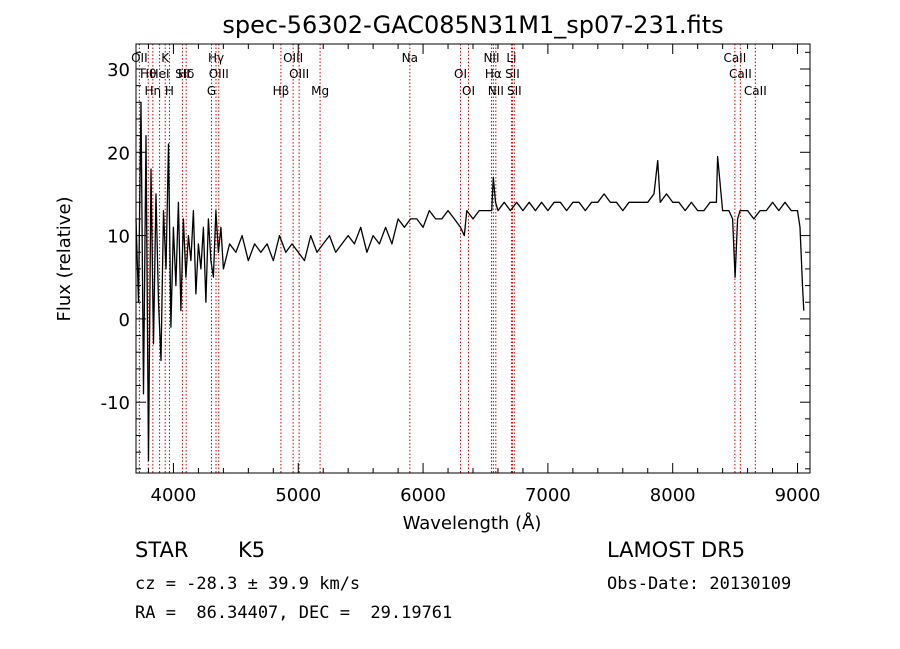 The height and width of the screenshot is (649, 900). Describe the element at coordinates (699, 584) in the screenshot. I see `observation-date: Obs-Date: 20130109` at that location.